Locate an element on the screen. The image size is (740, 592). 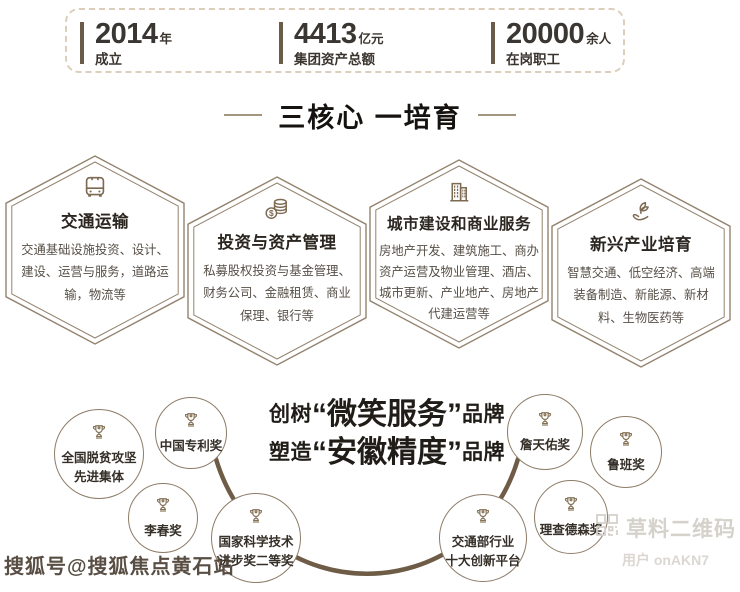
qr-watermark-user: 用户 onAKN7 is located at coordinates (665, 560).